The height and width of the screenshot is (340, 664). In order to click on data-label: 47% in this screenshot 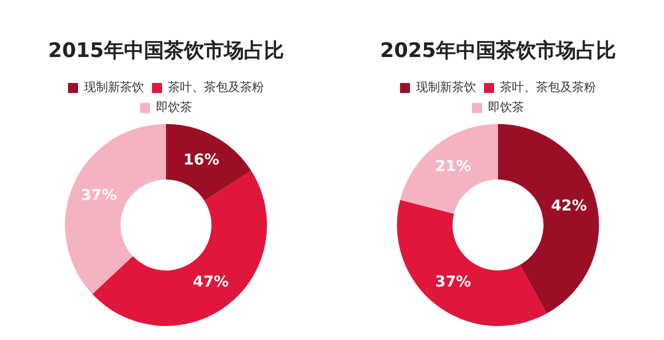, I will do `click(210, 281)`.